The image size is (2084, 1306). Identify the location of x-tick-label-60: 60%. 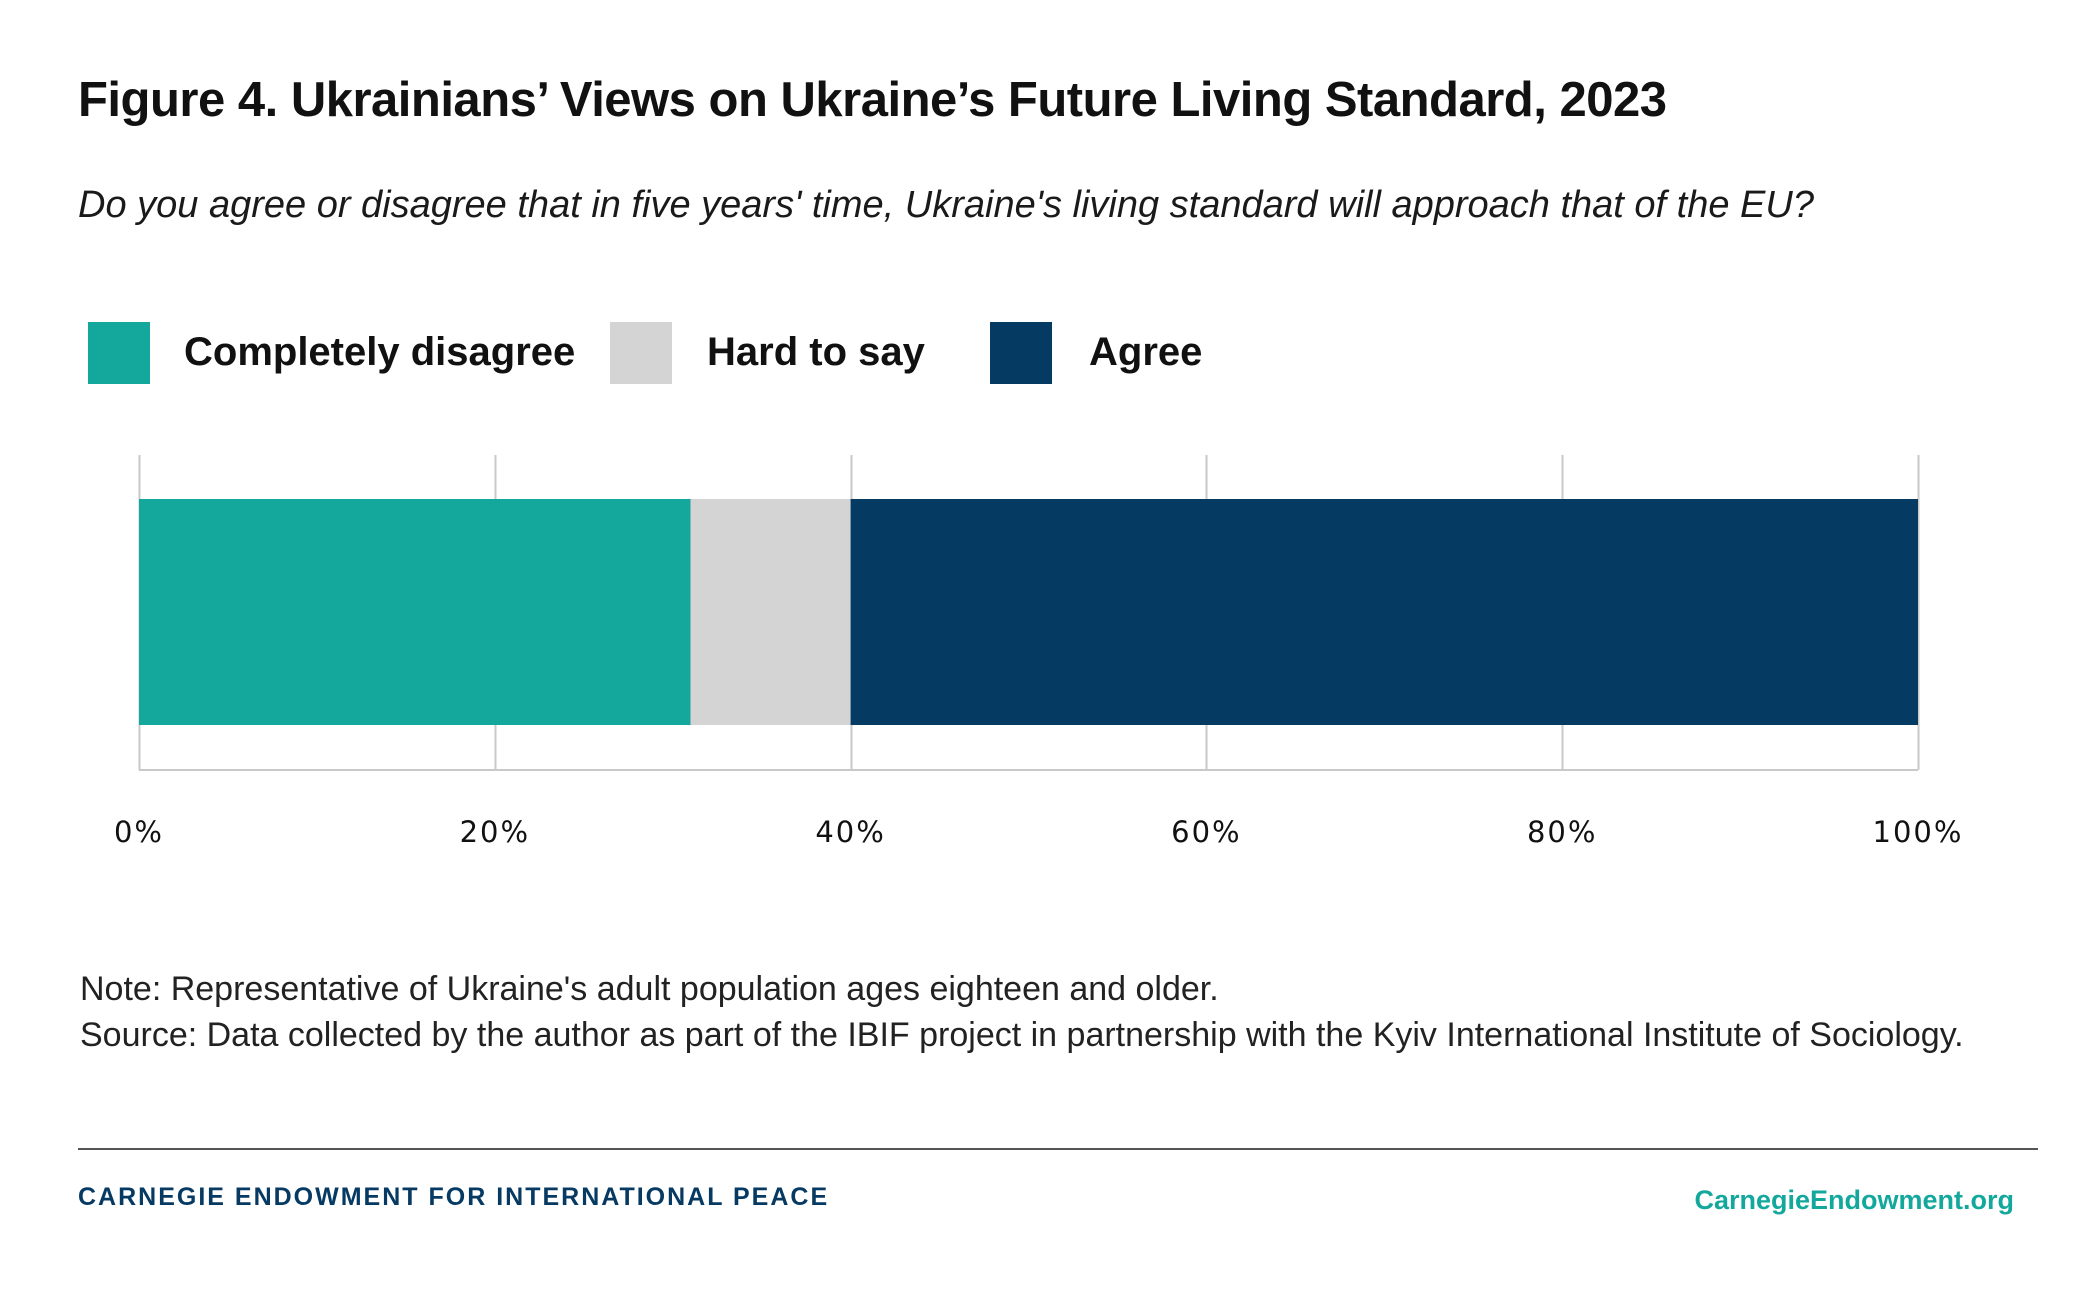
(1206, 832).